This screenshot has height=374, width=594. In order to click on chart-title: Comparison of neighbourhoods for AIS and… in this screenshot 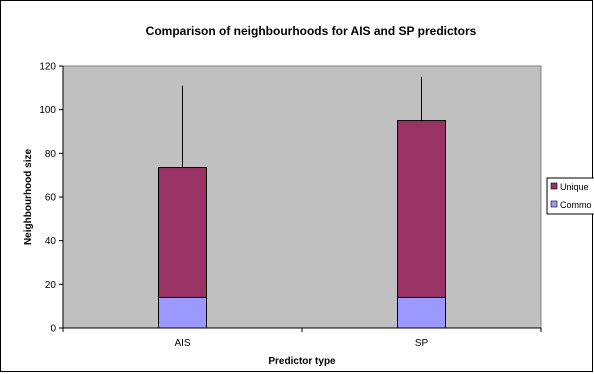, I will do `click(311, 31)`.